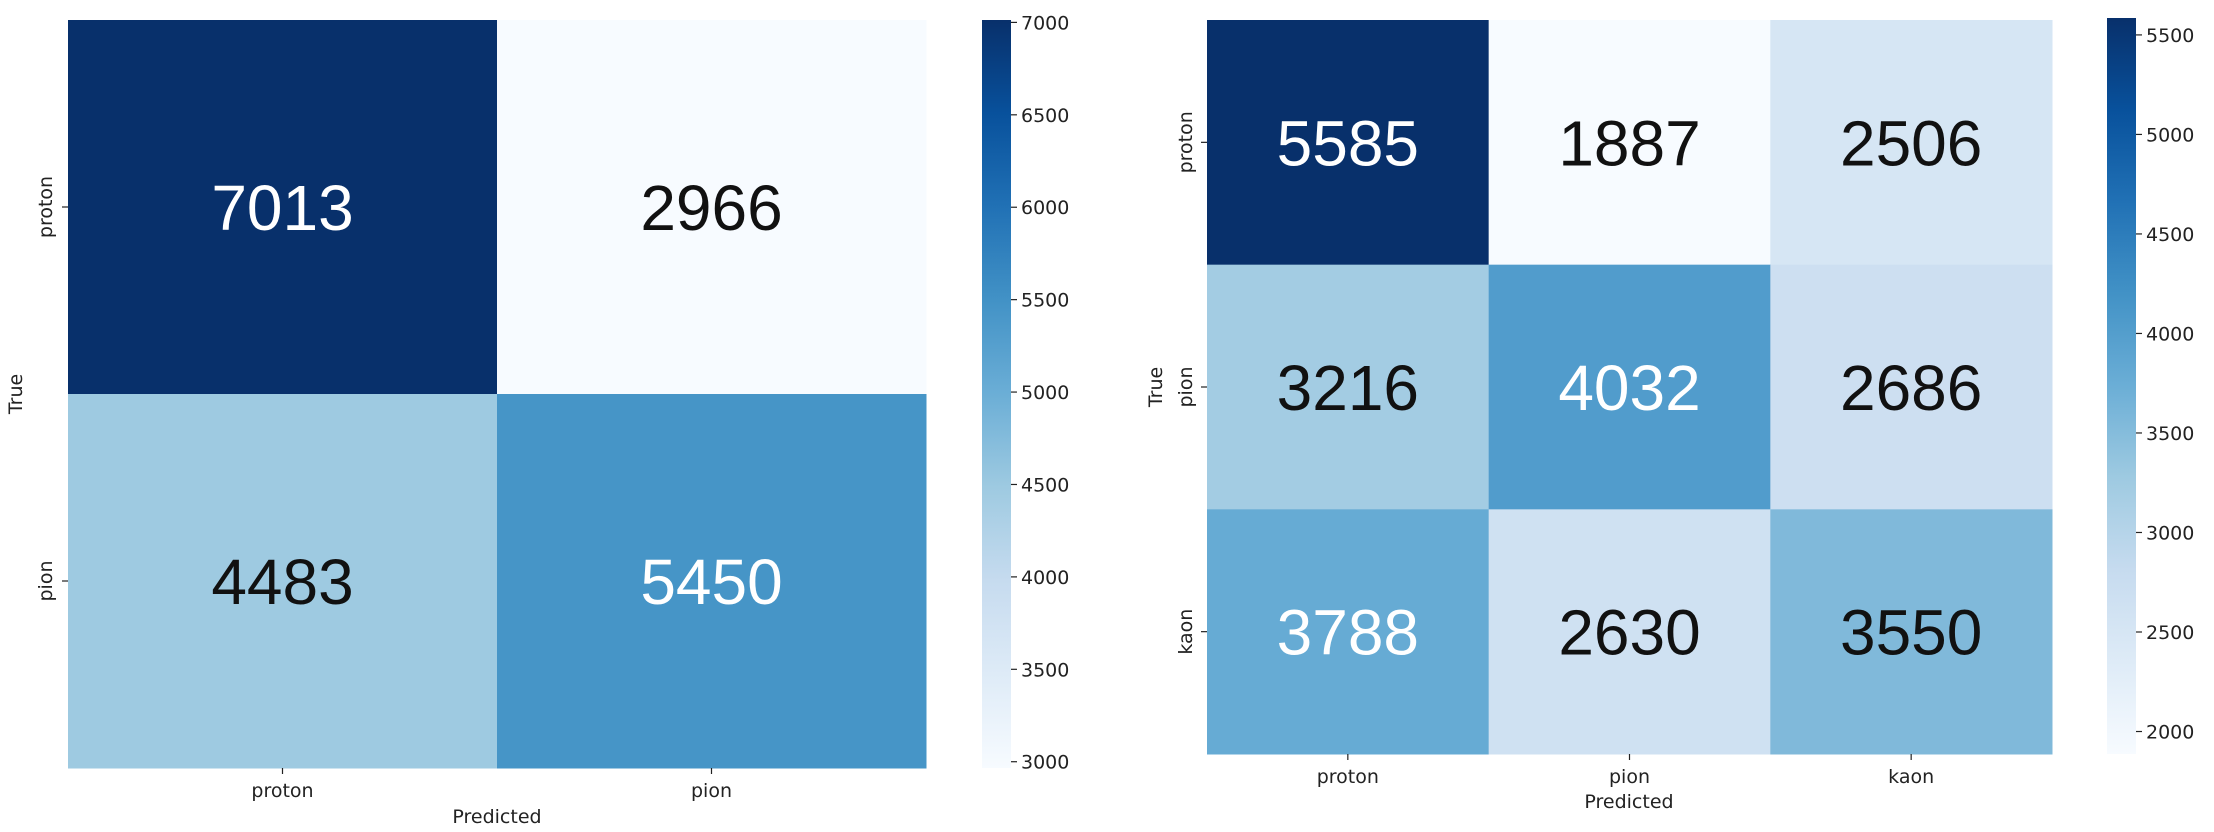 The height and width of the screenshot is (832, 2214). Describe the element at coordinates (496, 817) in the screenshot. I see `heatmap-2class-xlabel: Predicted` at that location.